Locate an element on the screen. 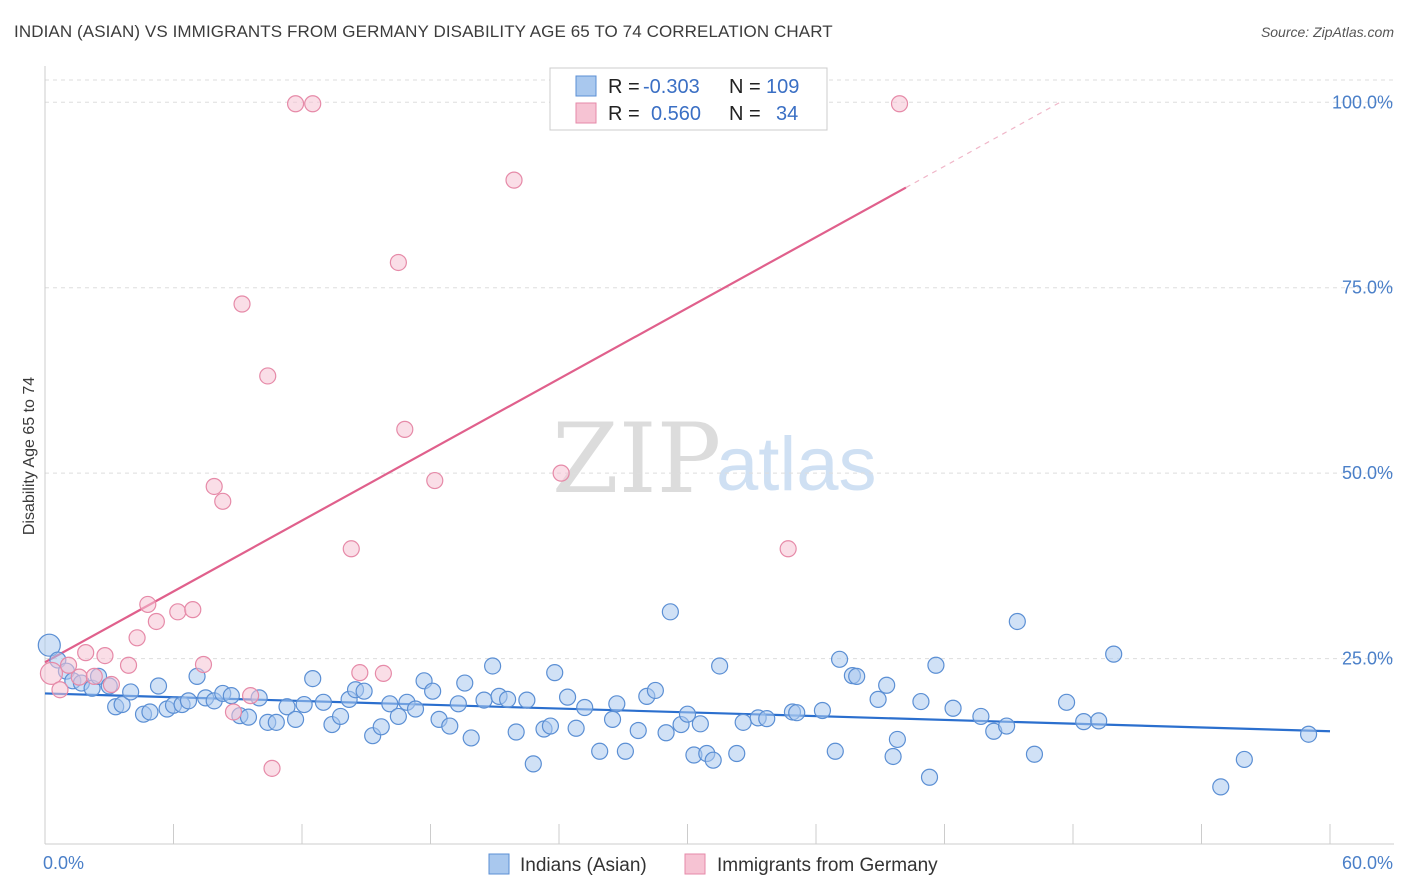 This screenshot has height=892, width=1406. legend-n-label-2: N = is located at coordinates (745, 114).